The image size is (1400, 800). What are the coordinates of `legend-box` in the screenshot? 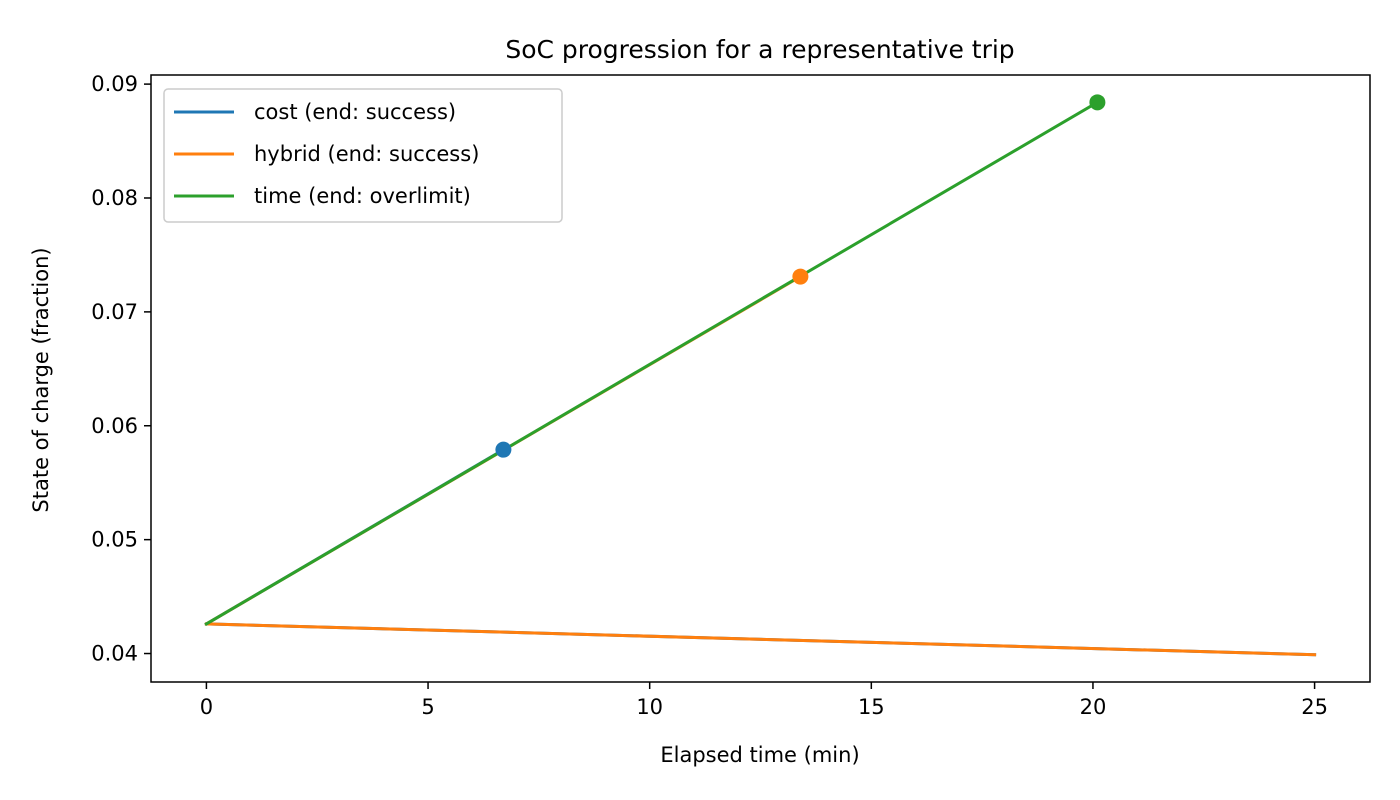 It's located at (363, 155).